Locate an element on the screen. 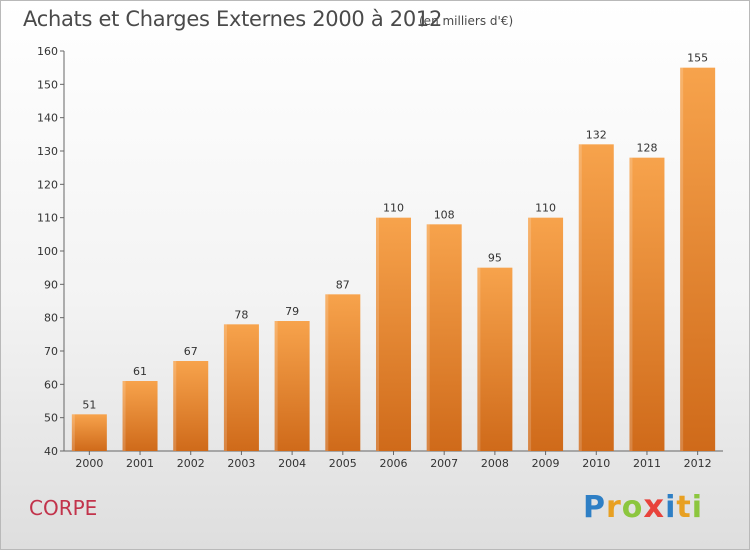  y-tick-label: 40 is located at coordinates (51, 451).